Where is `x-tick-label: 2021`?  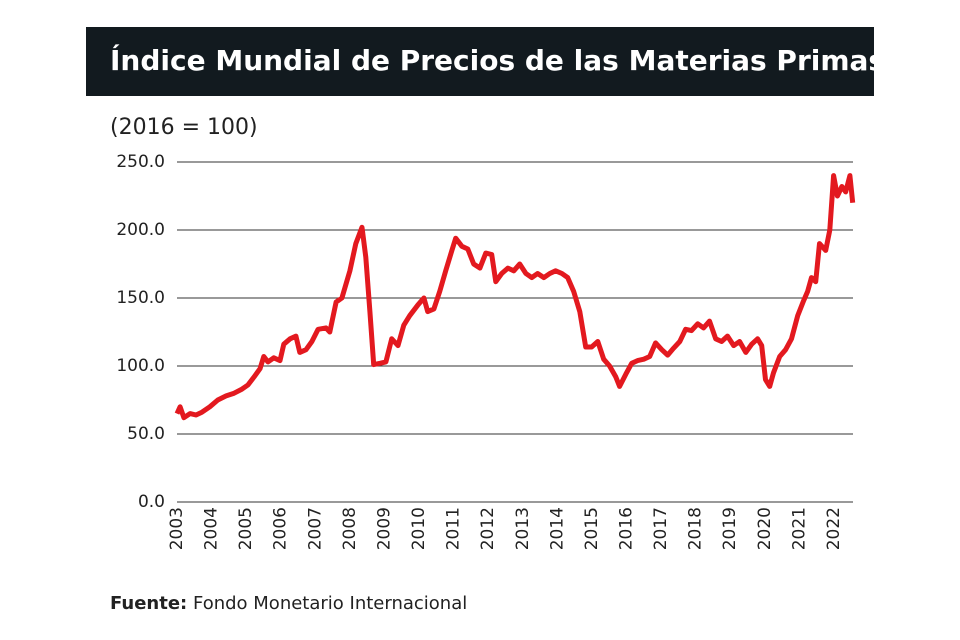
x-tick-label: 2021 is located at coordinates (799, 528).